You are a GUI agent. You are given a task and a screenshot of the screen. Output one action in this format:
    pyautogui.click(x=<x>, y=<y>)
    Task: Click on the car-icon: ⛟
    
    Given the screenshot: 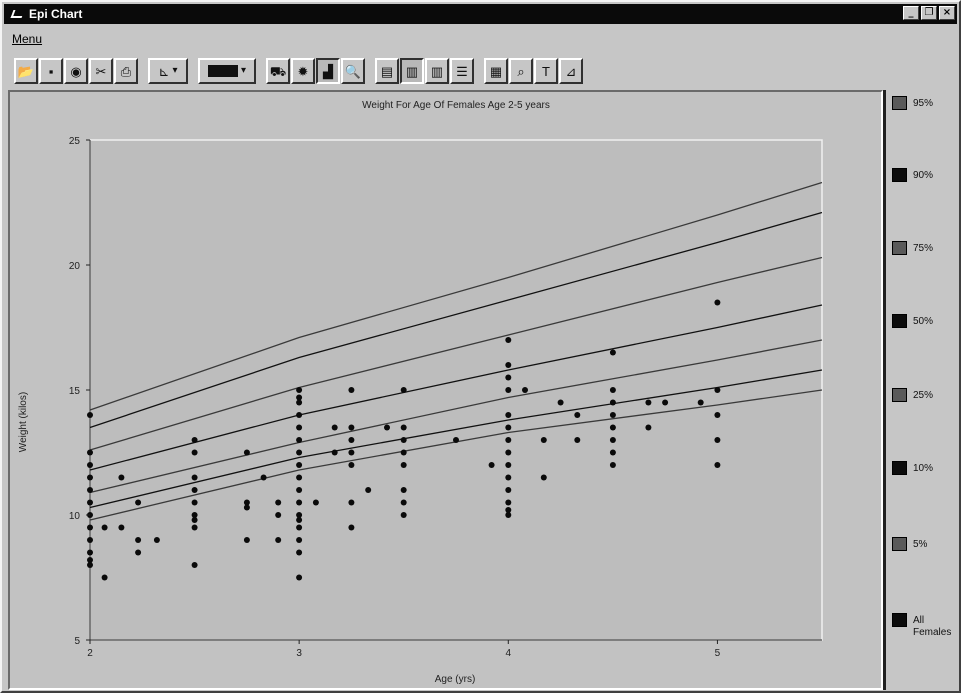 What is the action you would take?
    pyautogui.click(x=278, y=71)
    